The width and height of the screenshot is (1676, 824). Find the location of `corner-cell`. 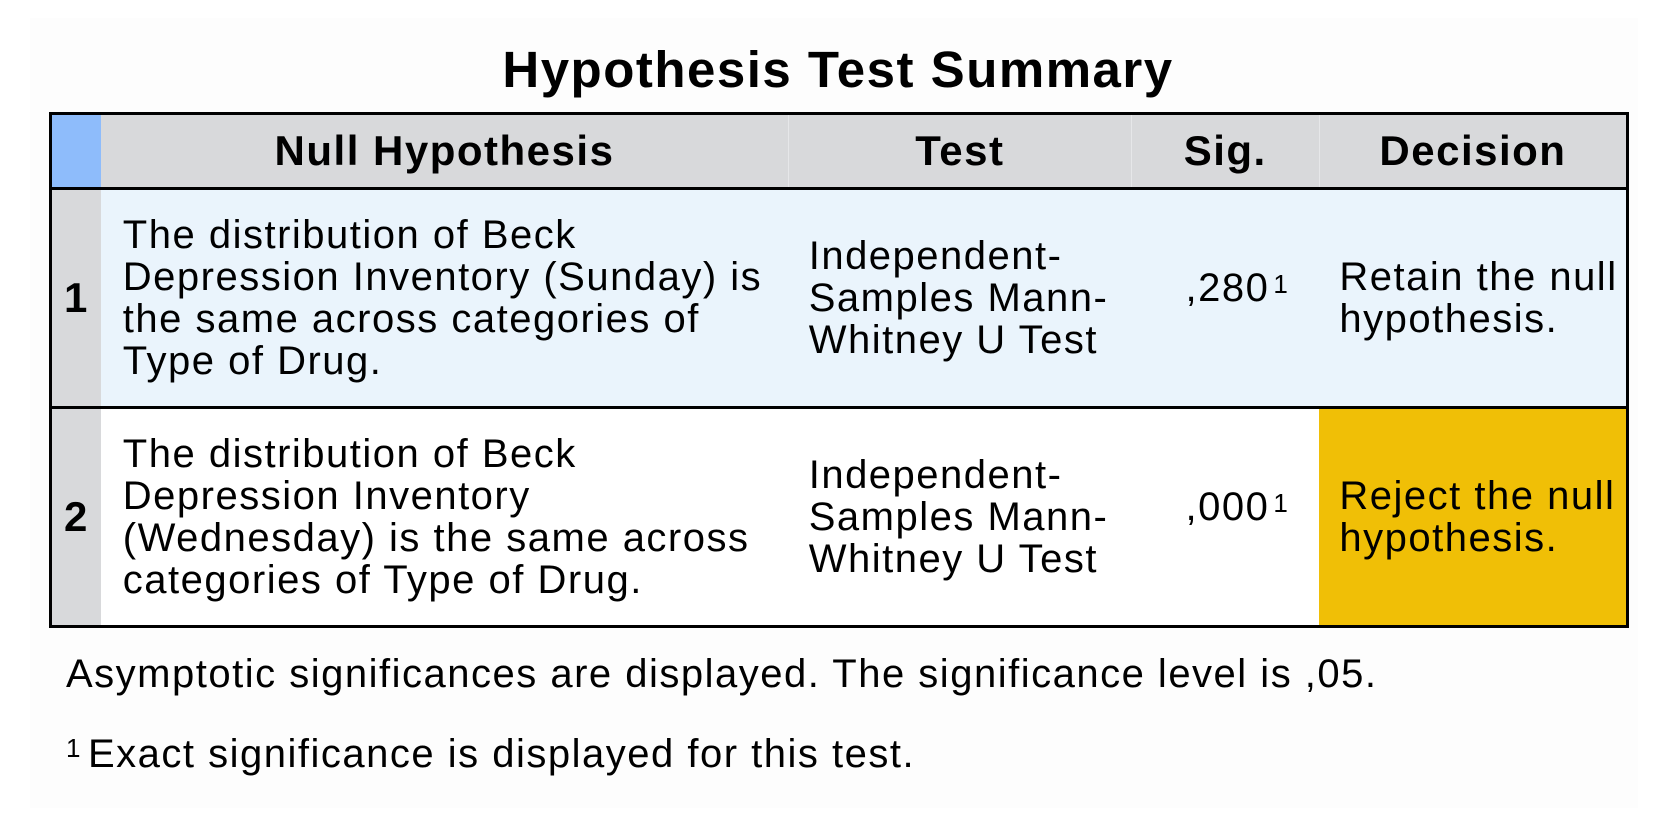

corner-cell is located at coordinates (75, 151).